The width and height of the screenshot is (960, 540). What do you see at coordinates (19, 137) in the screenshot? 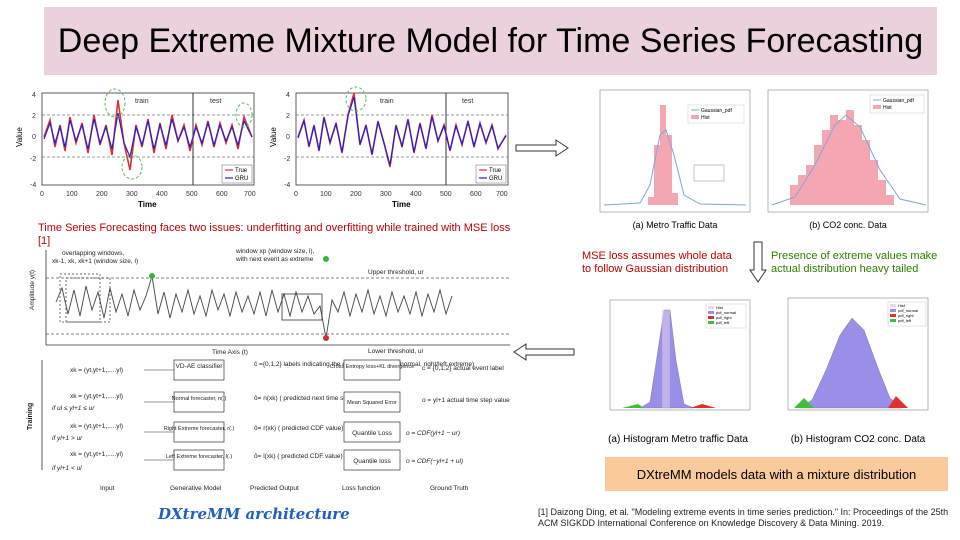
I see `ylabel-1: Value` at bounding box center [19, 137].